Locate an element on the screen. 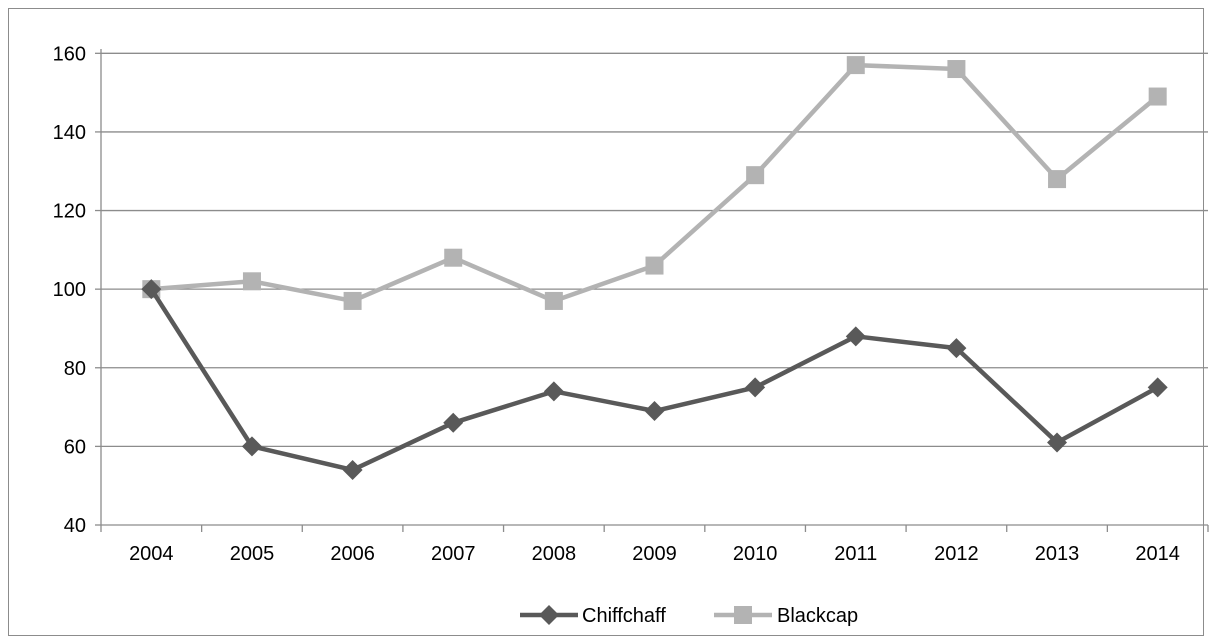 Image resolution: width=1209 pixels, height=638 pixels. x-tick-label-2012: 2012 is located at coordinates (956, 554).